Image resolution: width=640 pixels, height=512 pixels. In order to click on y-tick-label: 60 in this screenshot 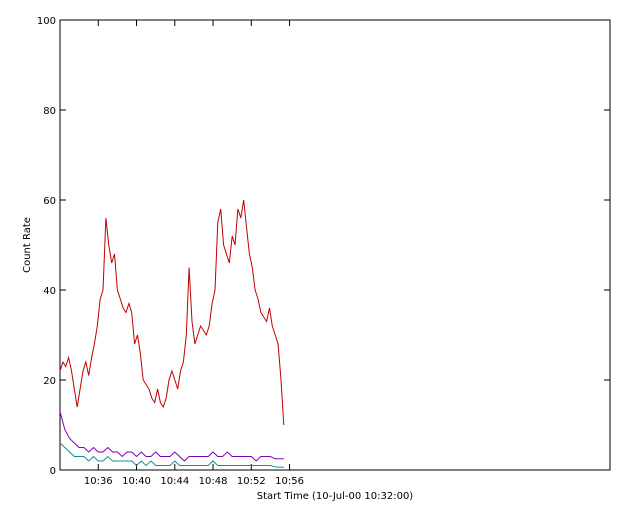, I will do `click(49, 201)`.